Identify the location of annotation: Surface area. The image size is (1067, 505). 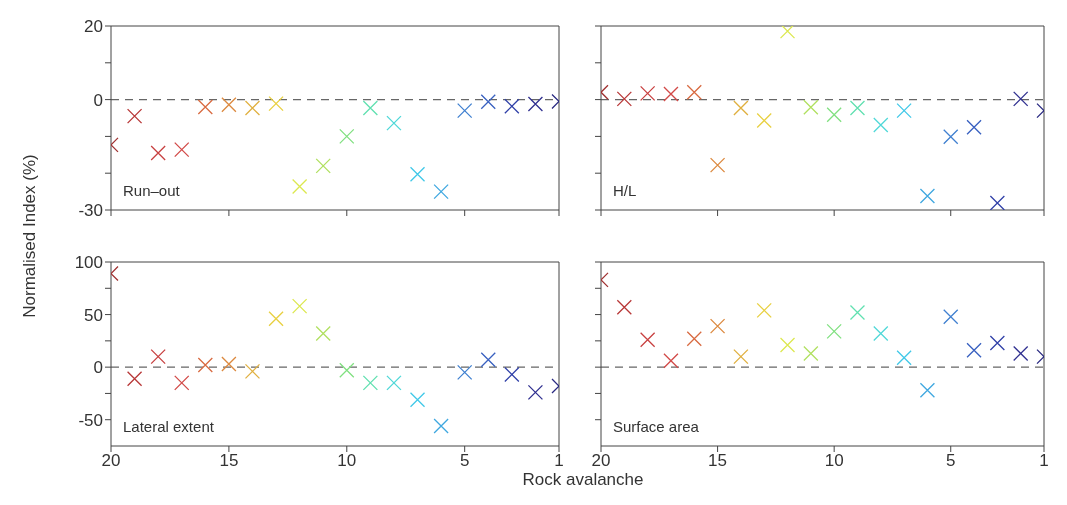
(656, 426).